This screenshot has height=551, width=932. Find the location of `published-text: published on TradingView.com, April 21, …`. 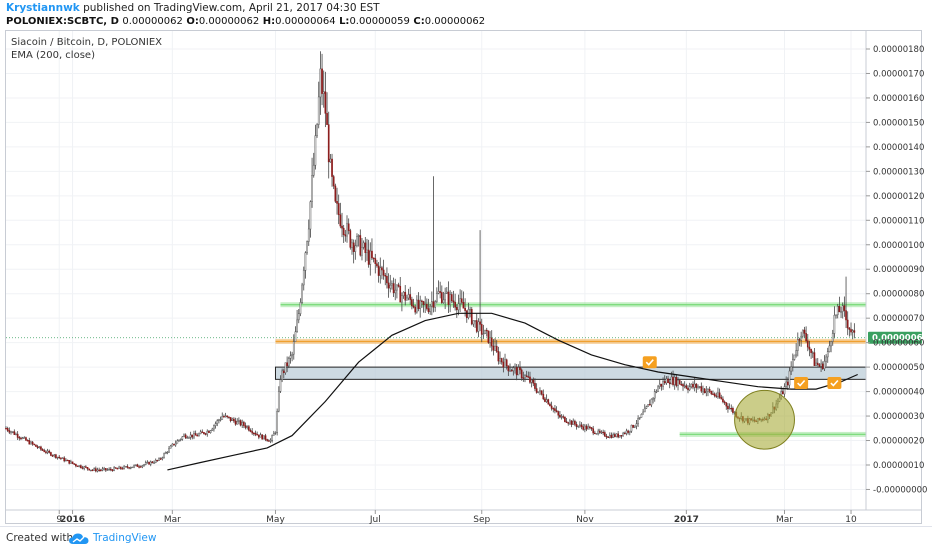

published-text: published on TradingView.com, April 21, … is located at coordinates (231, 8).